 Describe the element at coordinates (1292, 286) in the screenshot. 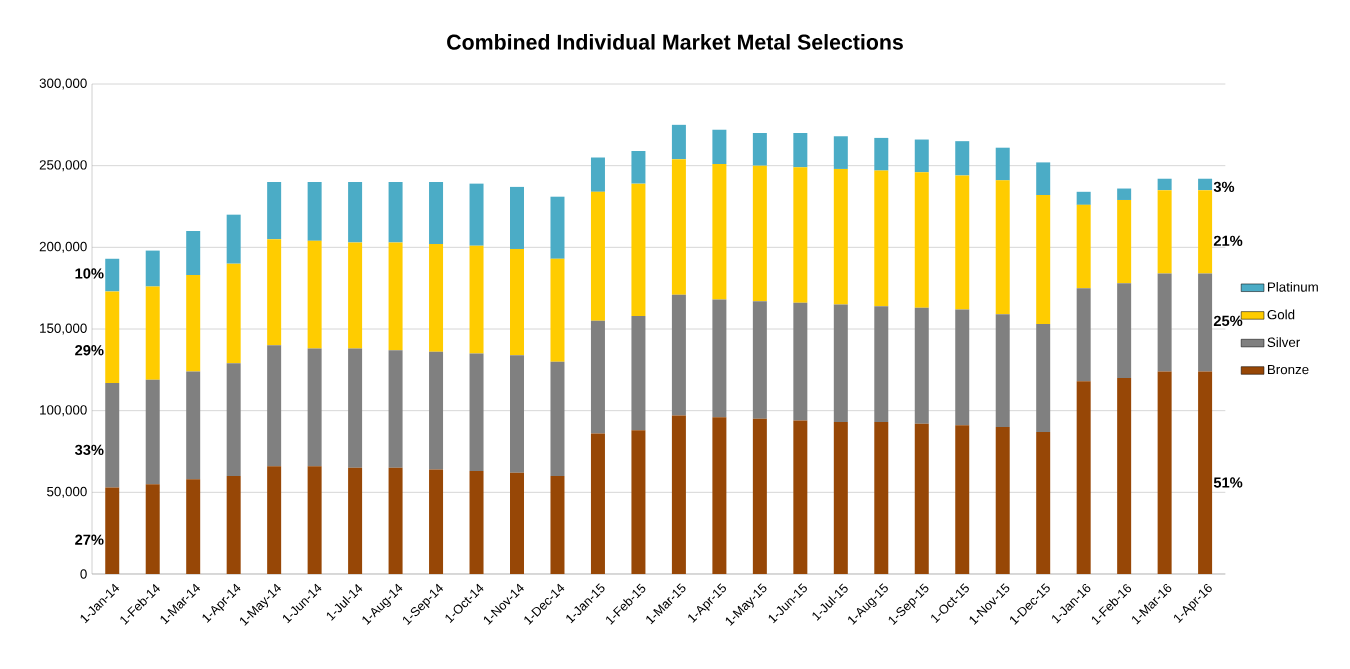

I see `legend-label: Platinum` at that location.